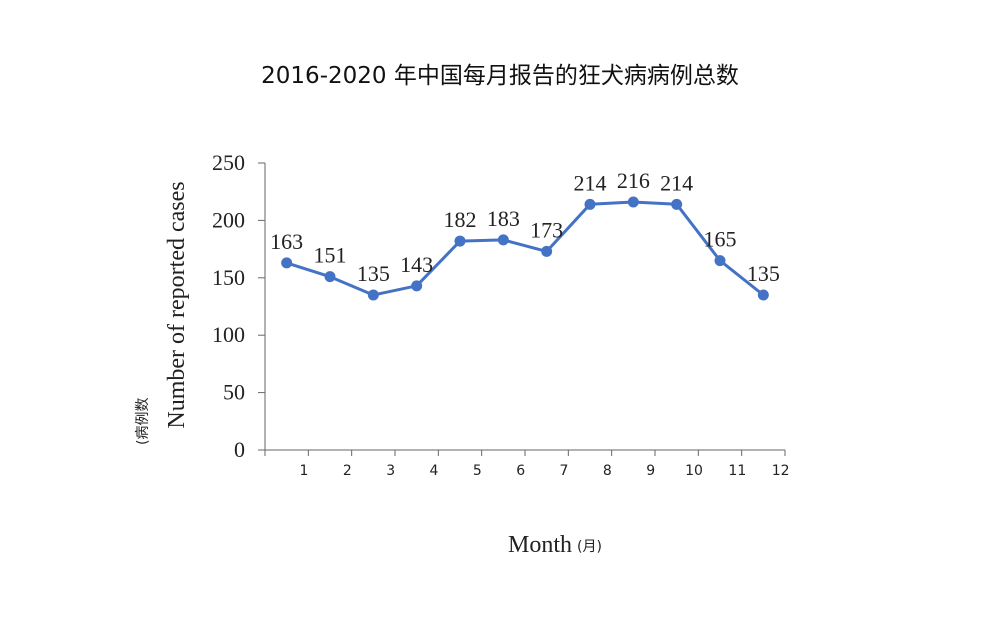  What do you see at coordinates (460, 219) in the screenshot?
I see `data-label: 182` at bounding box center [460, 219].